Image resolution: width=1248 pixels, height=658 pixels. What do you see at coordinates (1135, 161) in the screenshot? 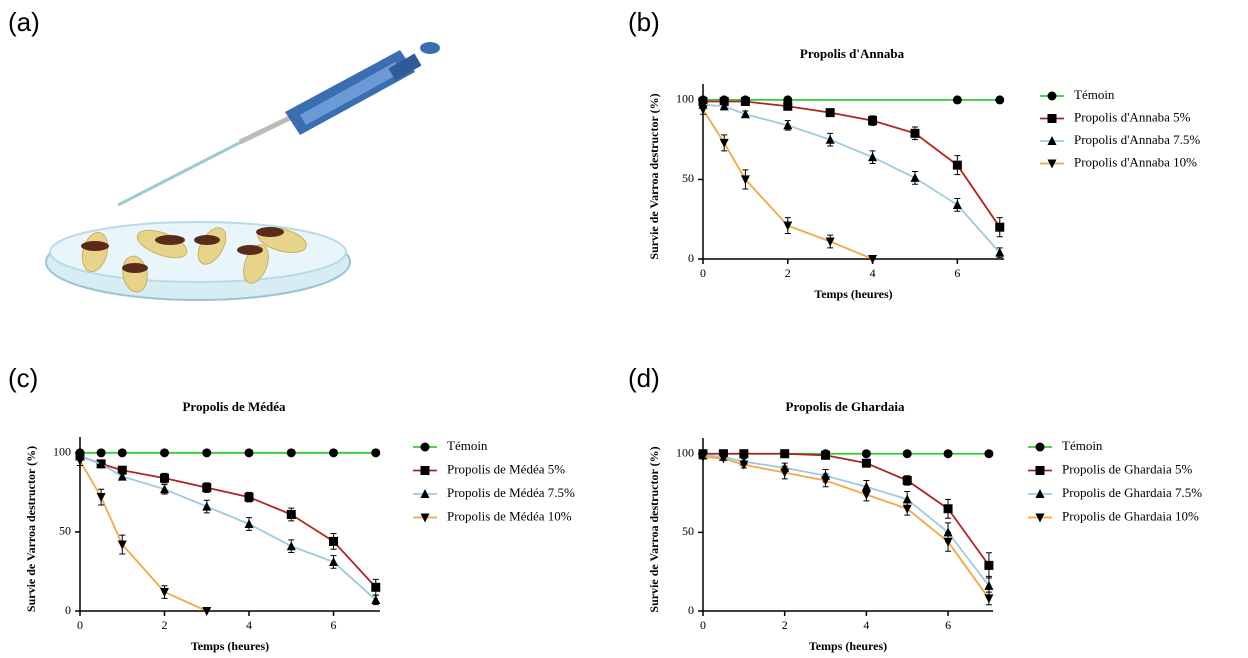
I see `legend-label: Propolis d'Annaba 10%` at bounding box center [1135, 161].